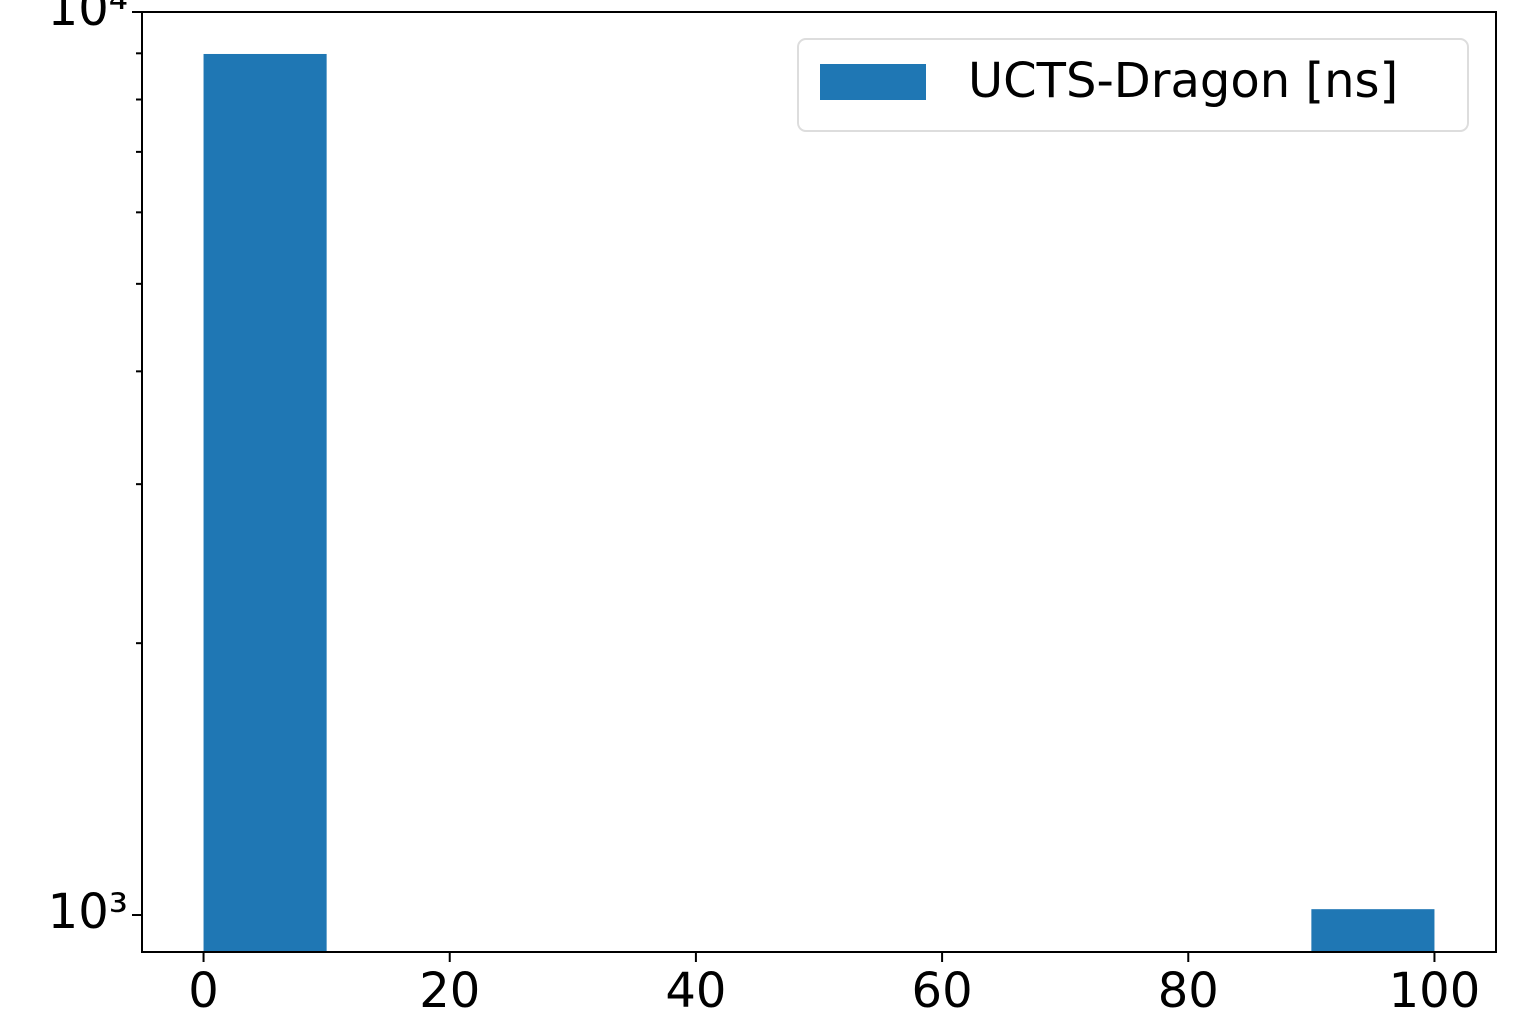 The image size is (1515, 1019). What do you see at coordinates (1183, 81) in the screenshot?
I see `legend-label: UCTS-Dragon [ns]` at bounding box center [1183, 81].